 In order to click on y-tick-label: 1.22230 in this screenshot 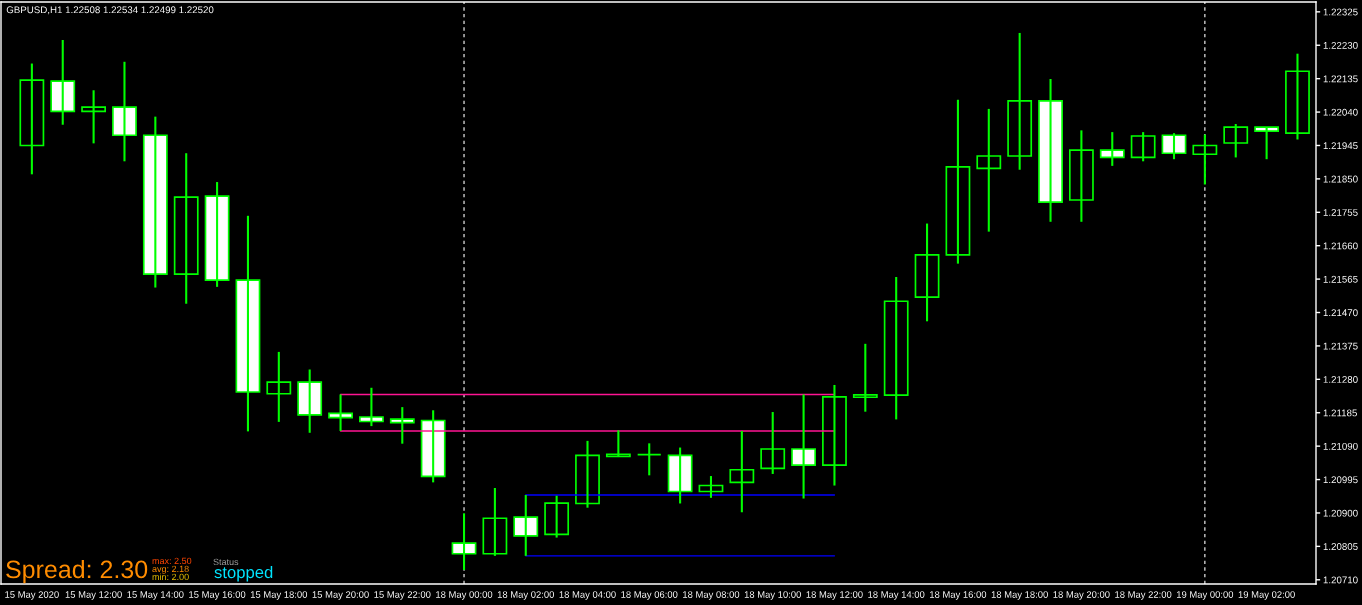, I will do `click(1340, 45)`.